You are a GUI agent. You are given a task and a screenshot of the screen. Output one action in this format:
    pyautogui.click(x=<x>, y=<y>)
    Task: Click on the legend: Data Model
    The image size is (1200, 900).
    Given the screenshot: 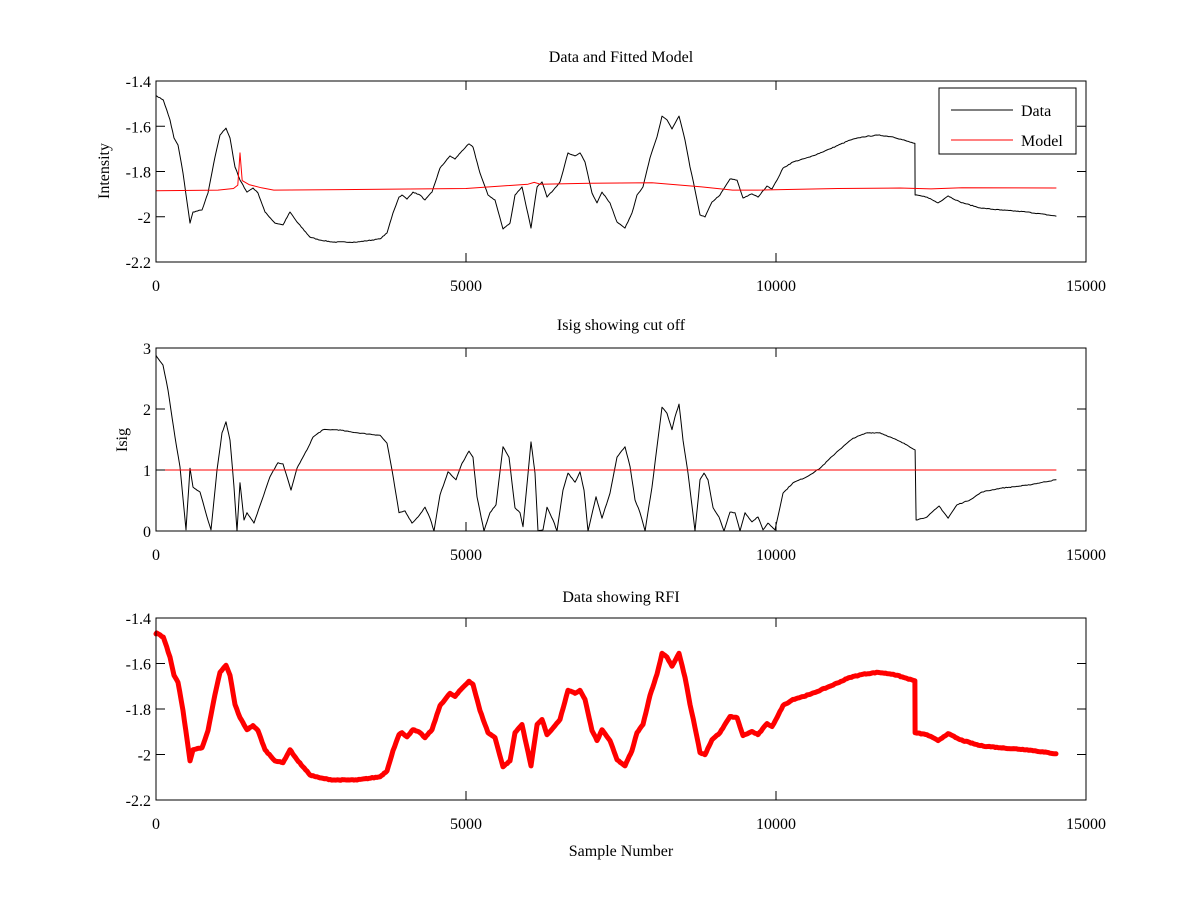 What is the action you would take?
    pyautogui.click(x=1007, y=121)
    